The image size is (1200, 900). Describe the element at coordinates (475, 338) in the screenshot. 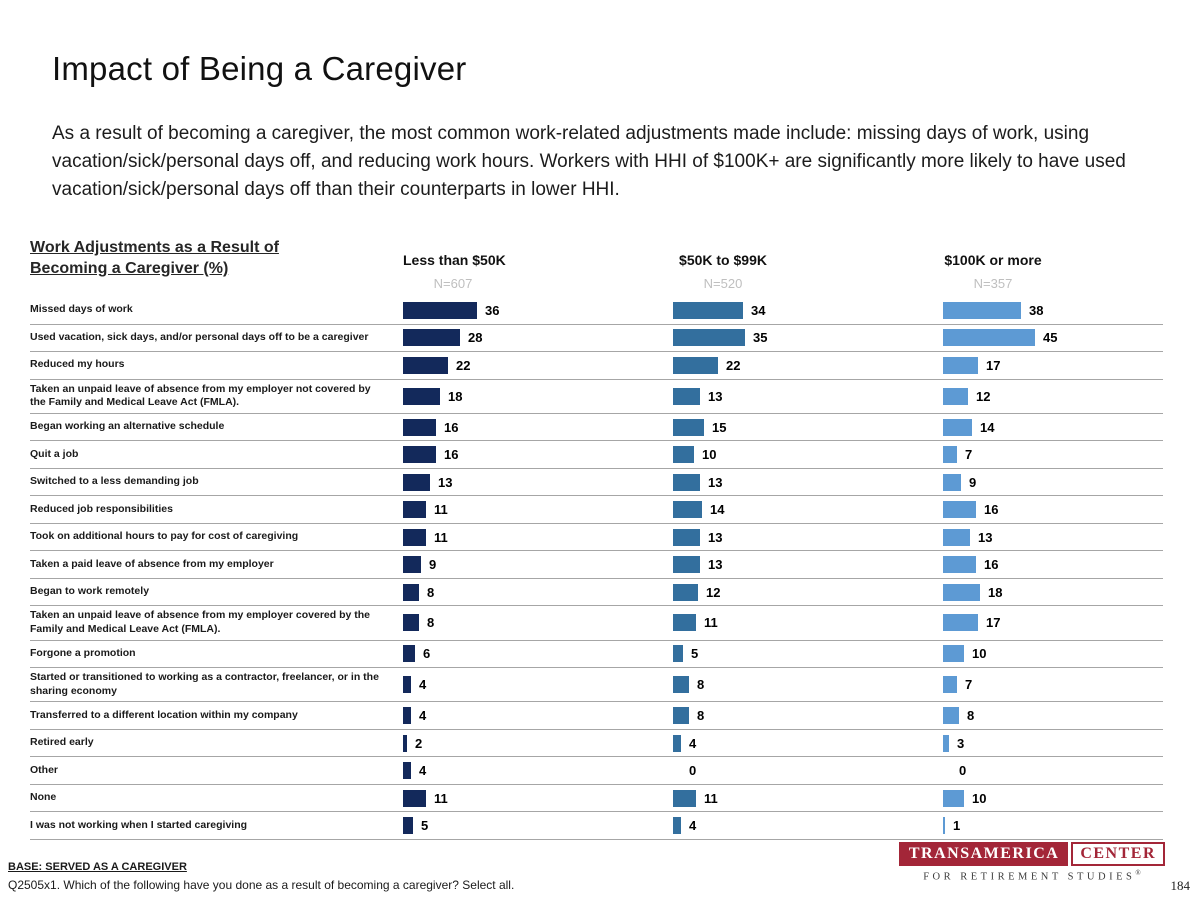

I see `bar-value: 28` at that location.